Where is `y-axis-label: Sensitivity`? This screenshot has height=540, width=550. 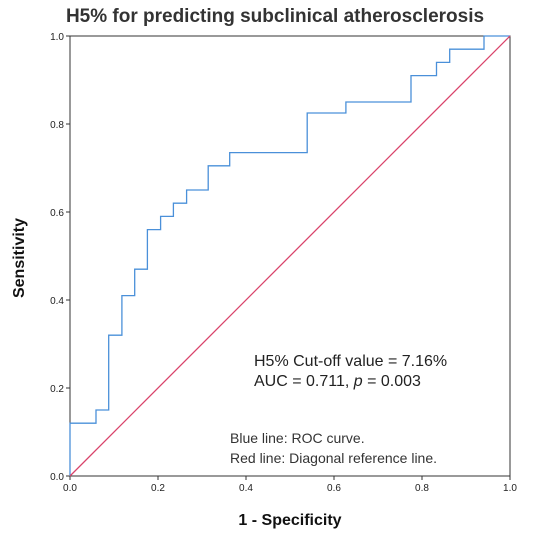 y-axis-label: Sensitivity is located at coordinates (19, 258).